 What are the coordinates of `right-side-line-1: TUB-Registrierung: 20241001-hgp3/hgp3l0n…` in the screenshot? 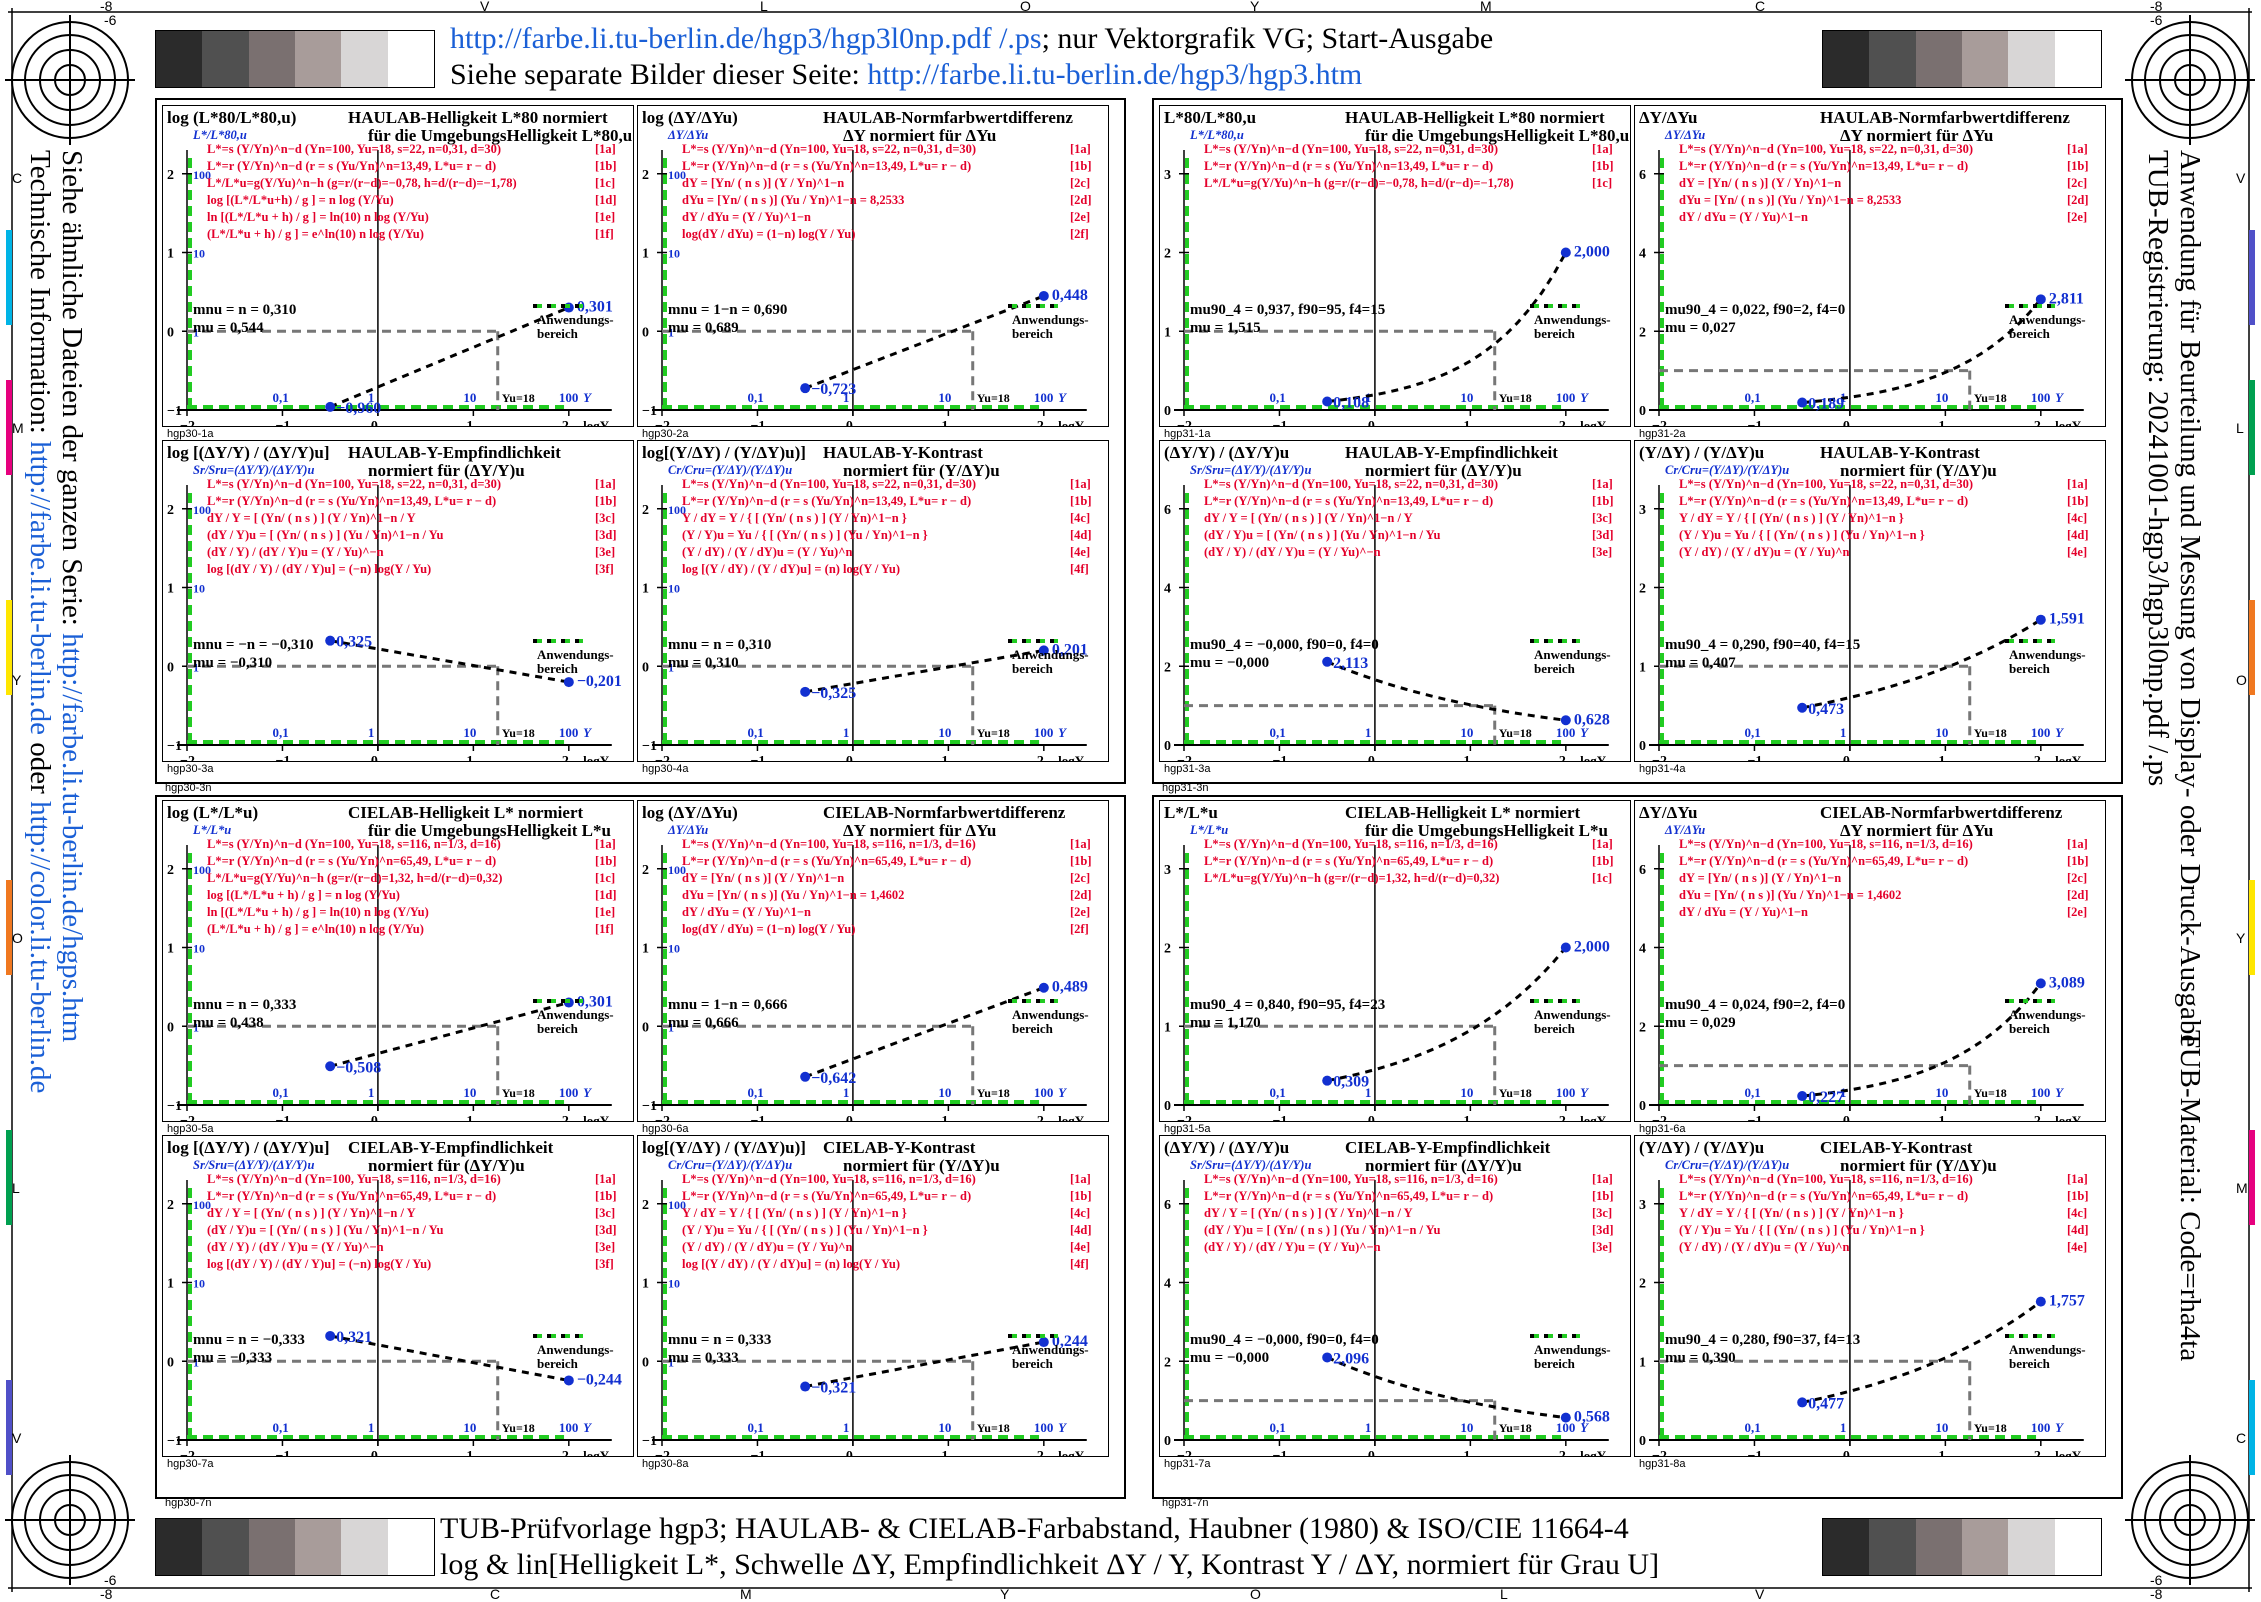 It's located at (2158, 468).